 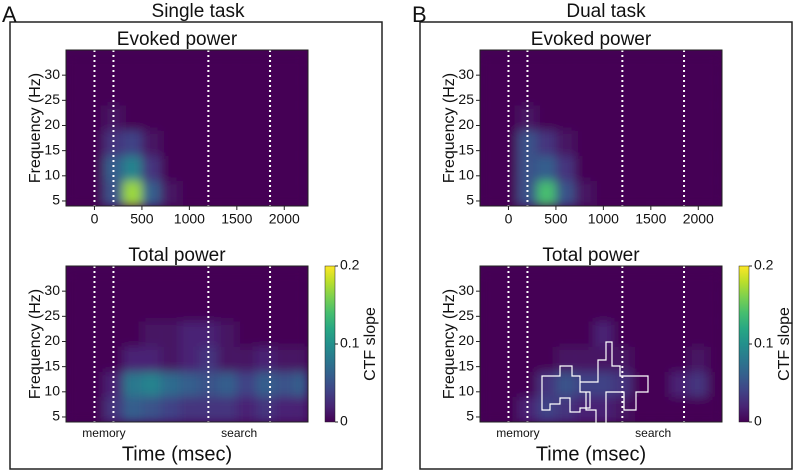 What do you see at coordinates (466, 391) in the screenshot?
I see `y-tick-label: 10` at bounding box center [466, 391].